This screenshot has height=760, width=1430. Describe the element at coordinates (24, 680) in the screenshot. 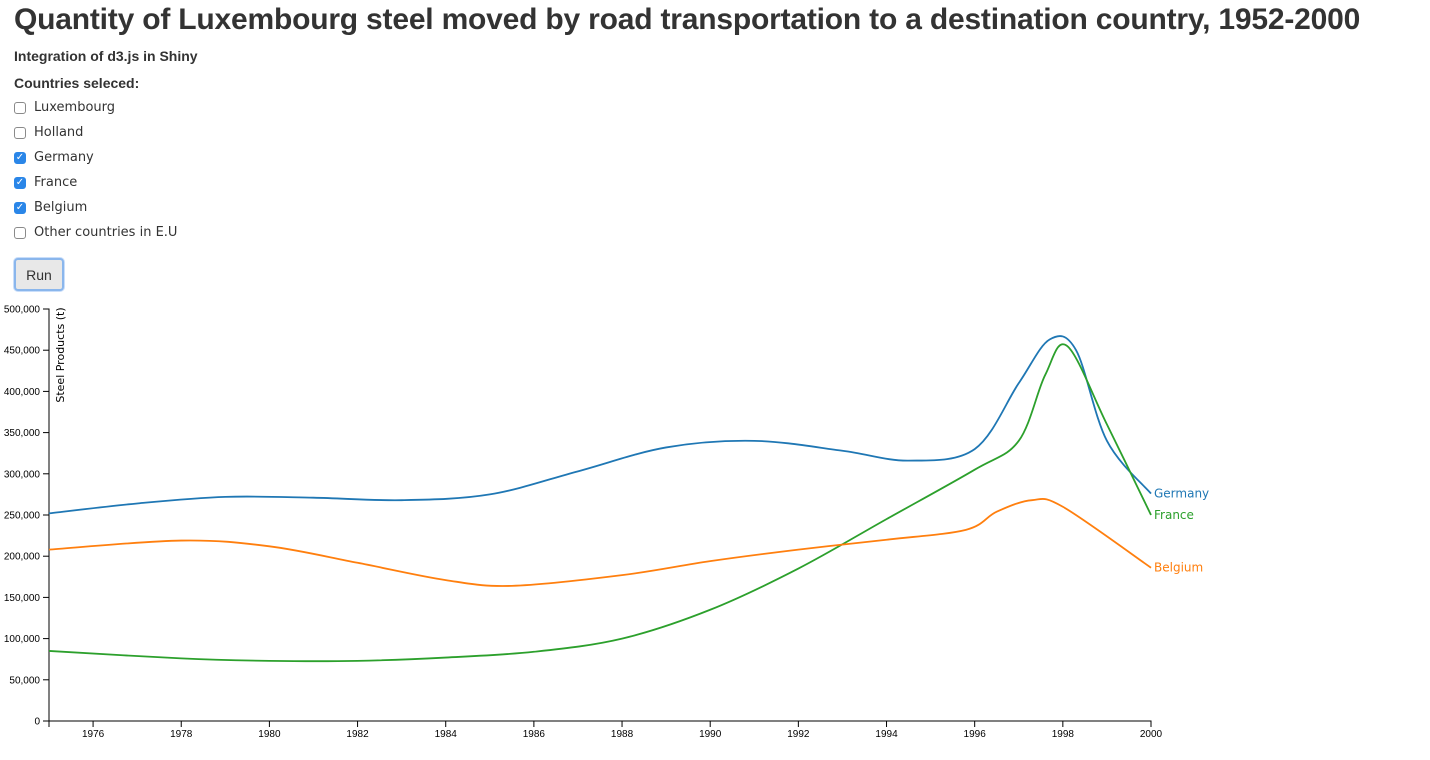

I see `y-tick-label: 50,000` at that location.